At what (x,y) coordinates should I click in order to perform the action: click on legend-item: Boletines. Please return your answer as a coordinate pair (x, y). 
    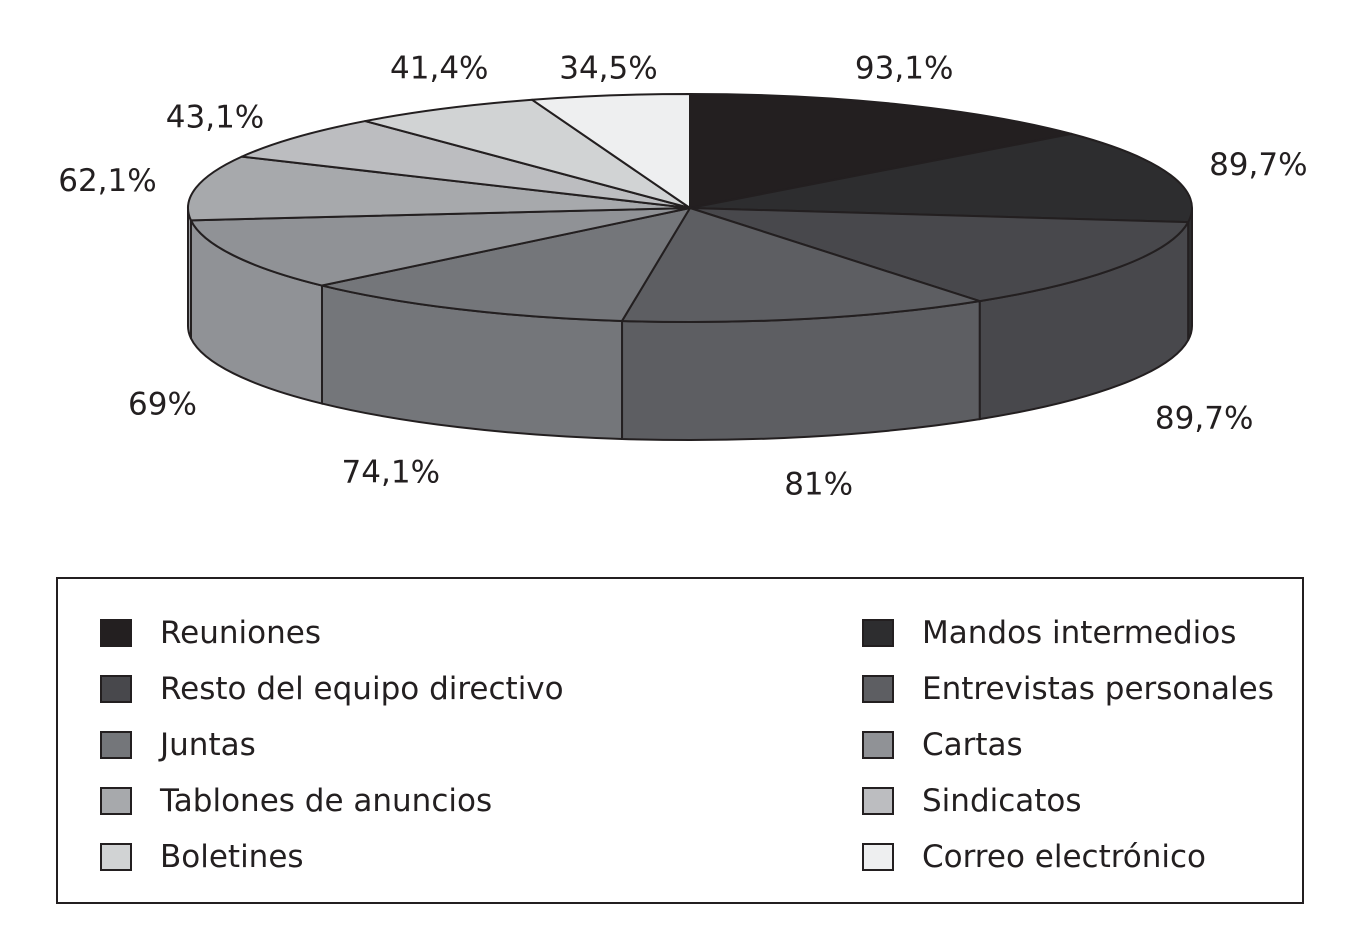
    Looking at the image, I should click on (202, 857).